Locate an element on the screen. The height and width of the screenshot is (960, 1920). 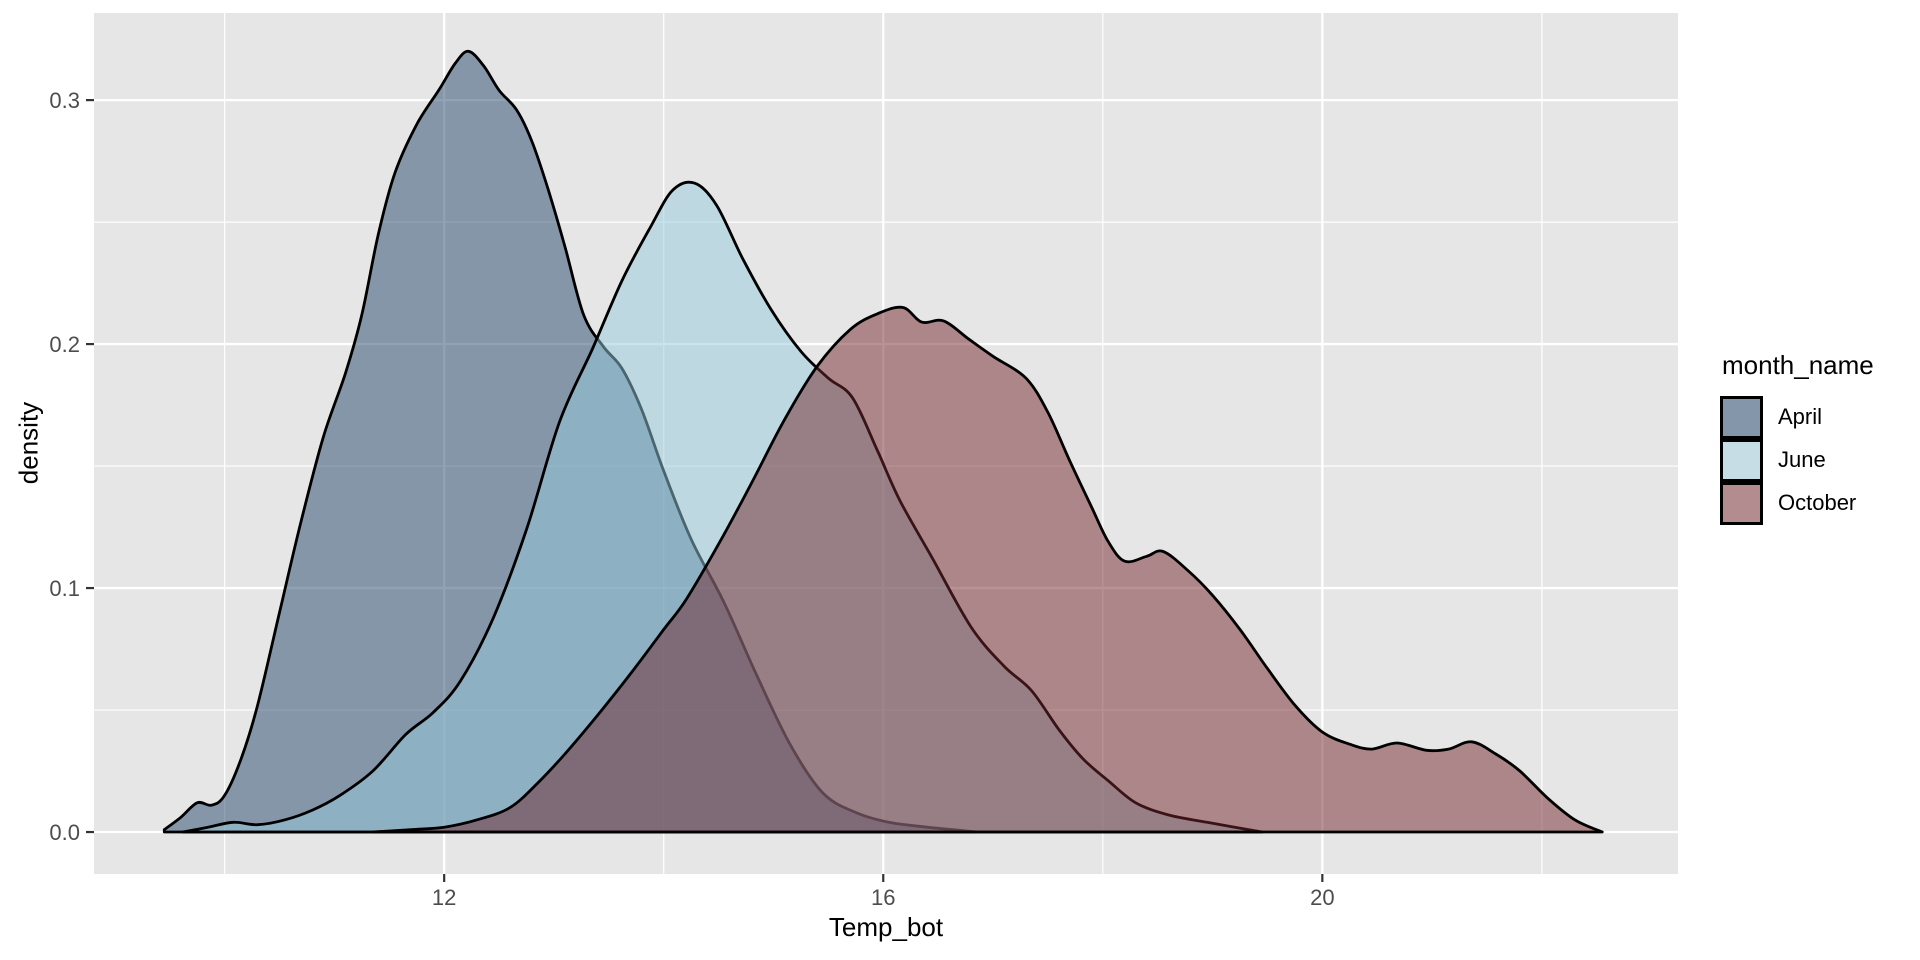
x-tick-label: 20 is located at coordinates (1322, 897).